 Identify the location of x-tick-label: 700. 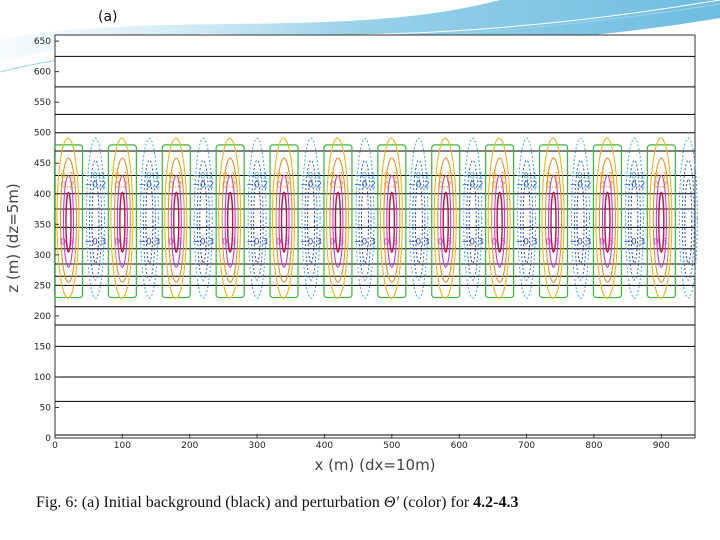
(526, 446).